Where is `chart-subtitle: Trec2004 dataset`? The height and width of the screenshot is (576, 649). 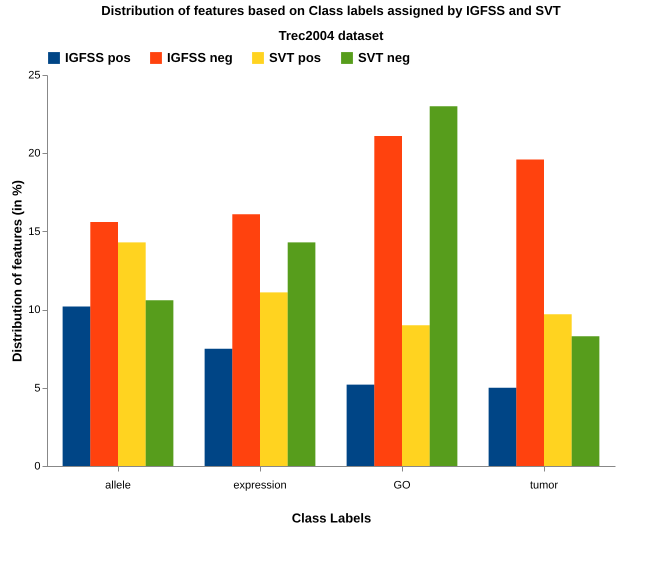 chart-subtitle: Trec2004 dataset is located at coordinates (331, 35).